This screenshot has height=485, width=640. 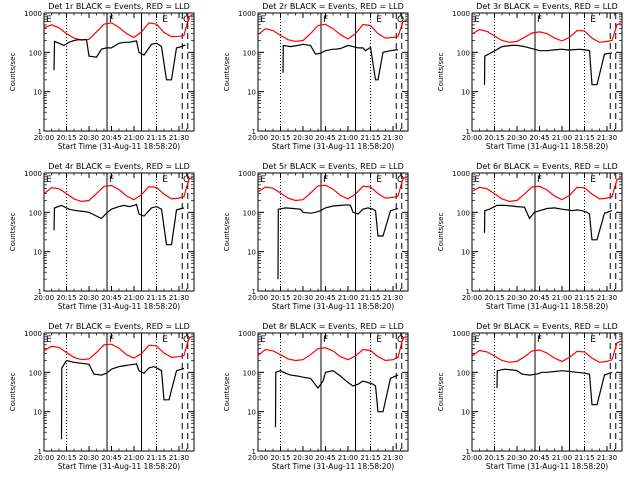 What do you see at coordinates (547, 326) in the screenshot?
I see `panel-title: Det 9r BLACK = Events, RED = LLD` at bounding box center [547, 326].